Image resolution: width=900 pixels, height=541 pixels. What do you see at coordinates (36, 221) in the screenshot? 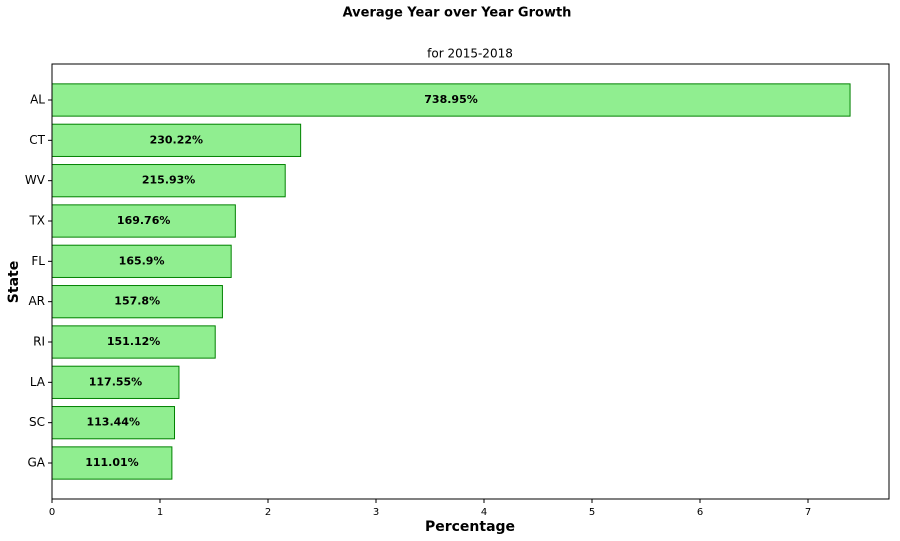
I see `y-tick-label: TX` at bounding box center [36, 221].